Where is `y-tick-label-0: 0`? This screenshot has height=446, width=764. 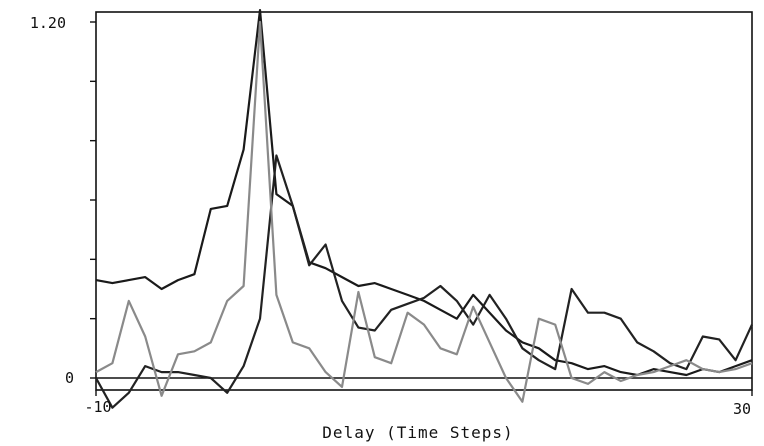 y-tick-label-0: 0 is located at coordinates (69, 378).